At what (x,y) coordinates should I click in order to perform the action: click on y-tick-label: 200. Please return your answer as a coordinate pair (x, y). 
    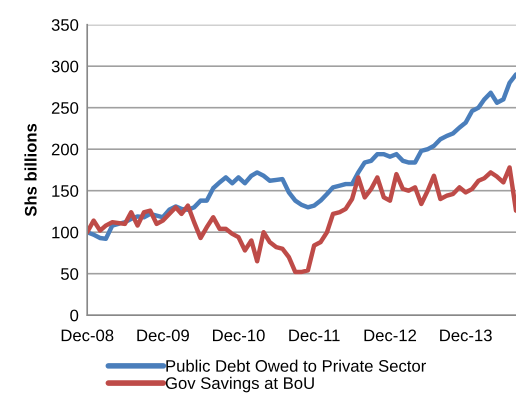
    Looking at the image, I should click on (65, 150).